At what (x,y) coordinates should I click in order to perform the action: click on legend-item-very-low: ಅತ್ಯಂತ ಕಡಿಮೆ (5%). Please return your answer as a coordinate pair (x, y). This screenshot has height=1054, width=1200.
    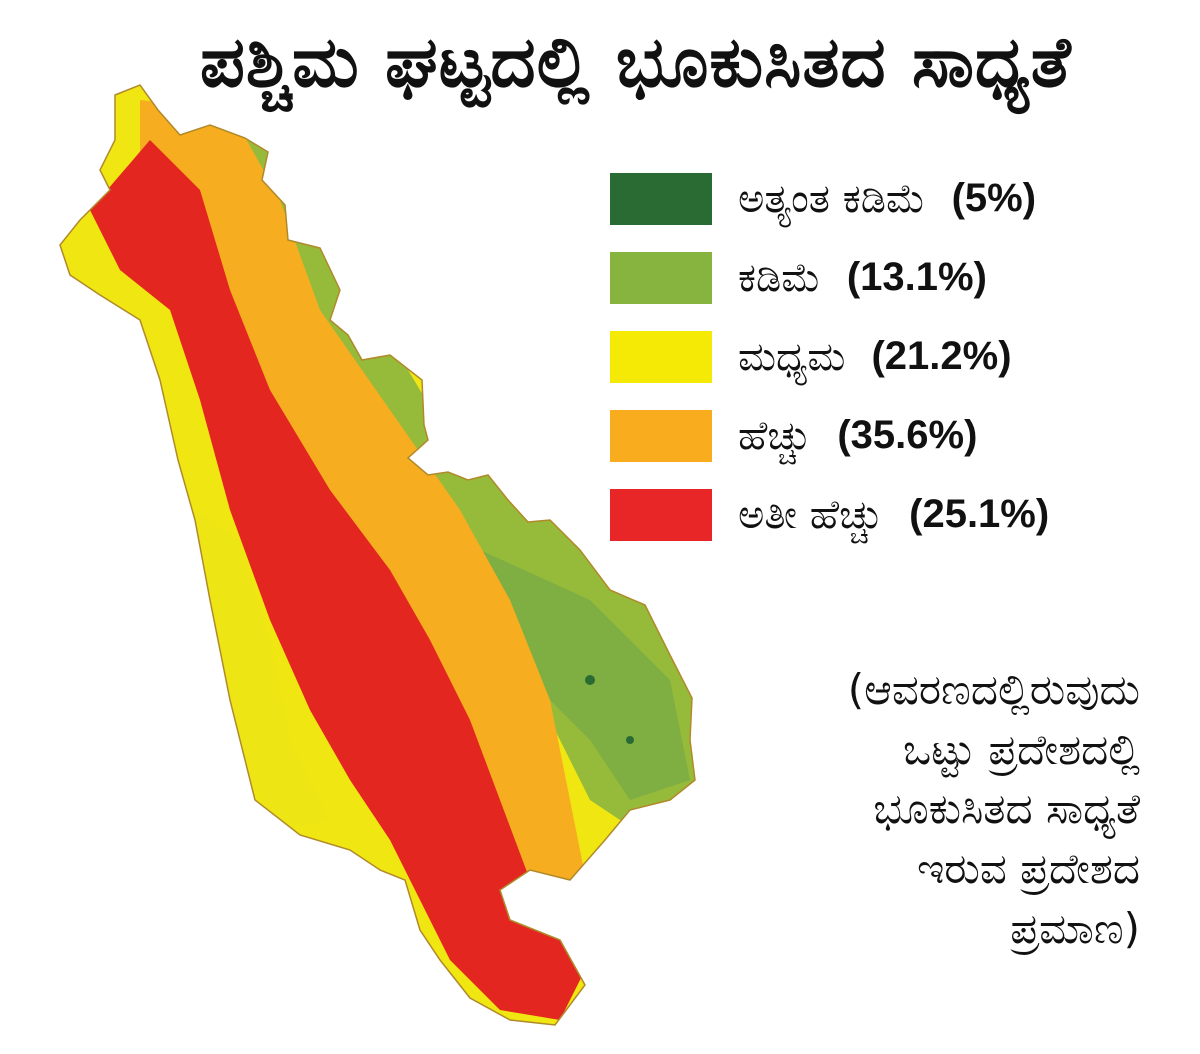
    Looking at the image, I should click on (890, 199).